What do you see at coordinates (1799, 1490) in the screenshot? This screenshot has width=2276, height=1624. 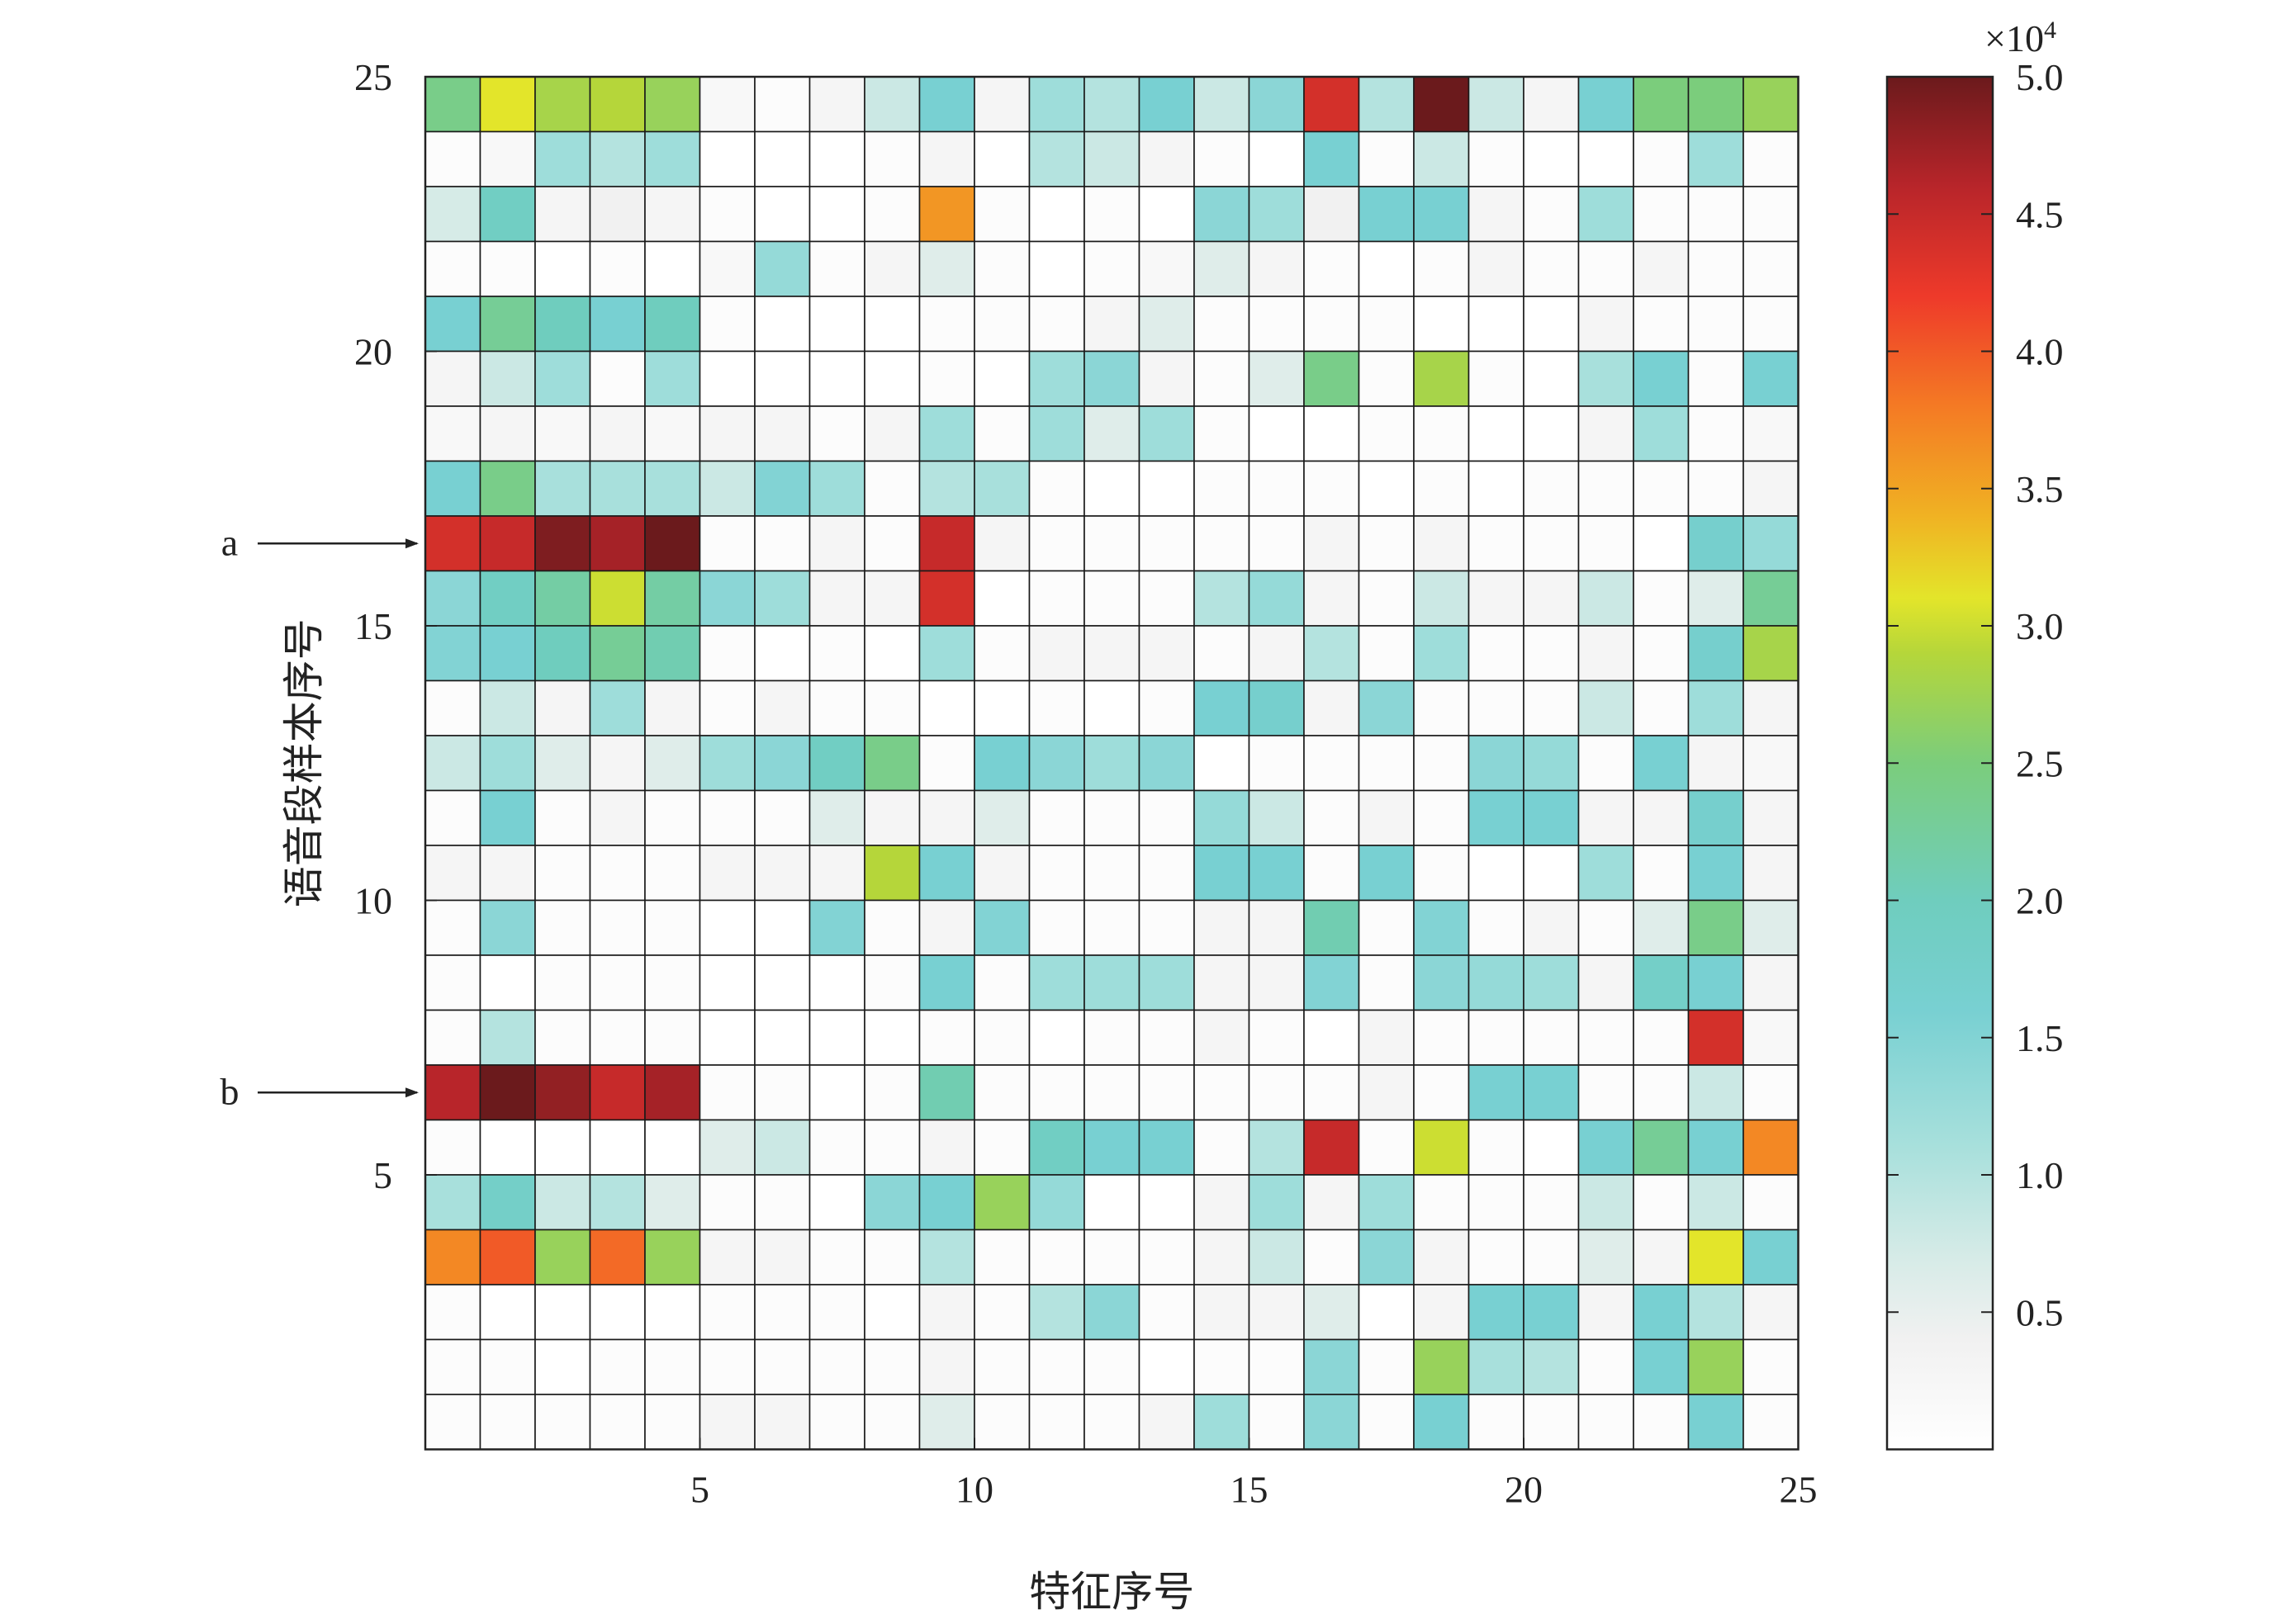 I see `x-tick-label: 25` at bounding box center [1799, 1490].